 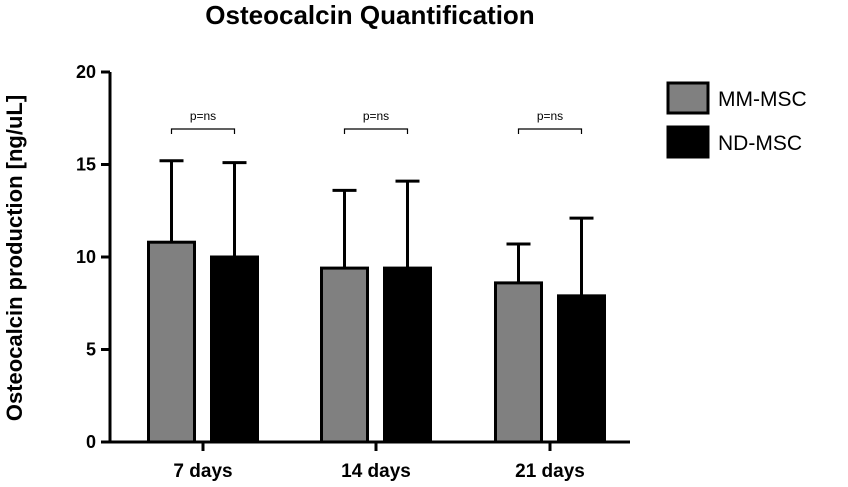 What do you see at coordinates (86, 257) in the screenshot?
I see `y-tick-label: 10` at bounding box center [86, 257].